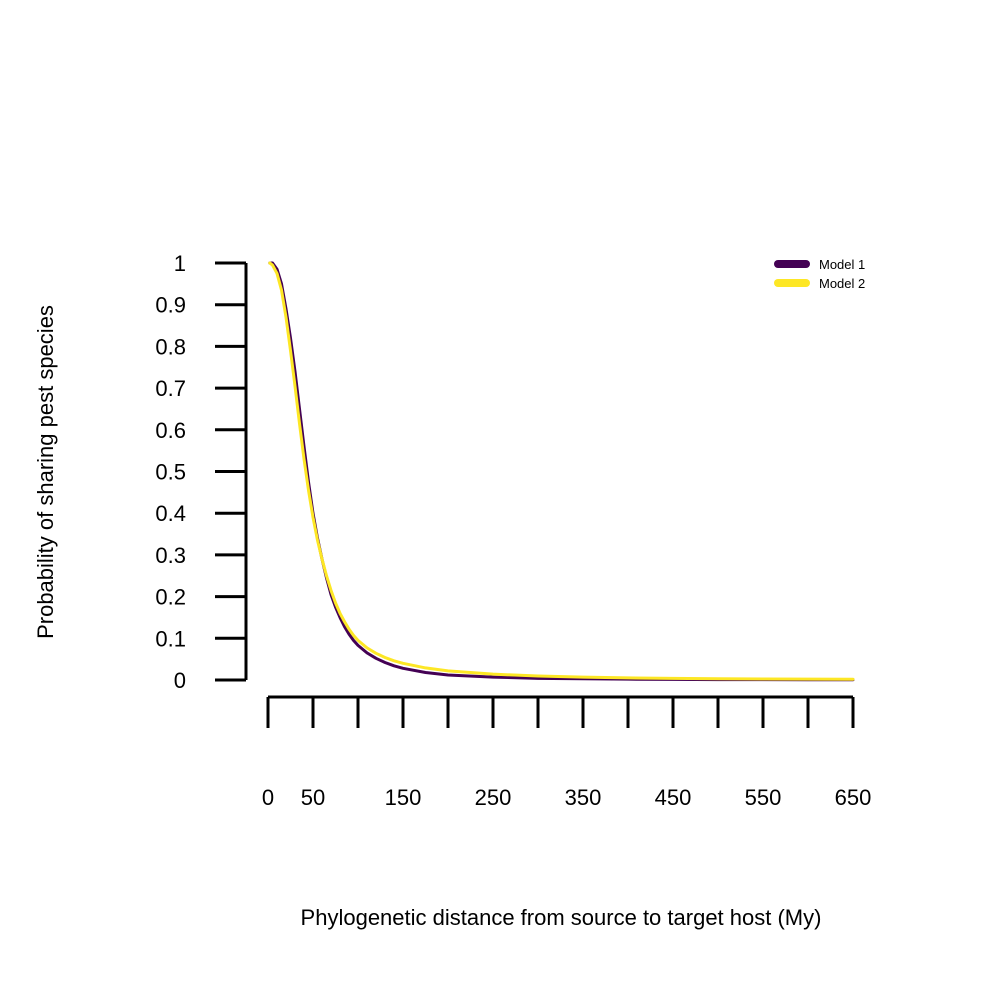 This screenshot has height=1003, width=1003. What do you see at coordinates (763, 797) in the screenshot?
I see `x-tick-label: 550` at bounding box center [763, 797].